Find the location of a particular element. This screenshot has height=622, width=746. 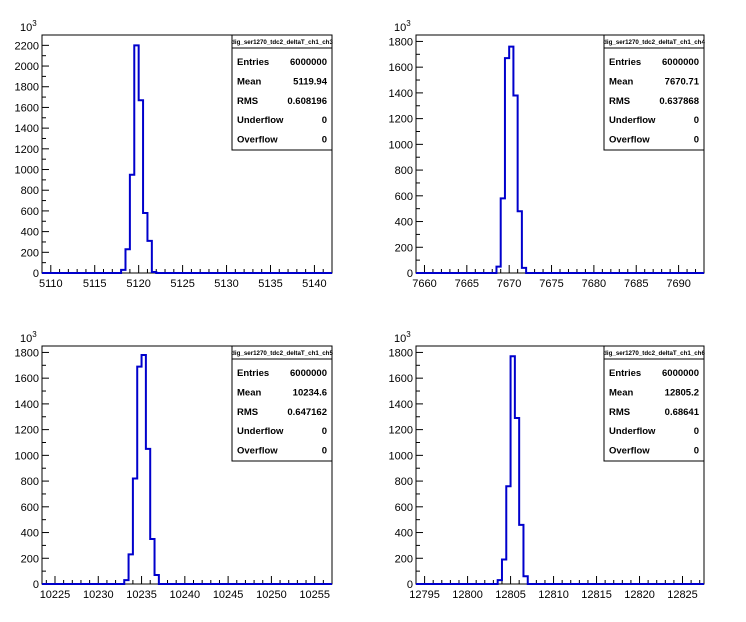

histogram-title: dig_ser1270_tdc2_deltaT_ch1_ch6 is located at coordinates (654, 353).